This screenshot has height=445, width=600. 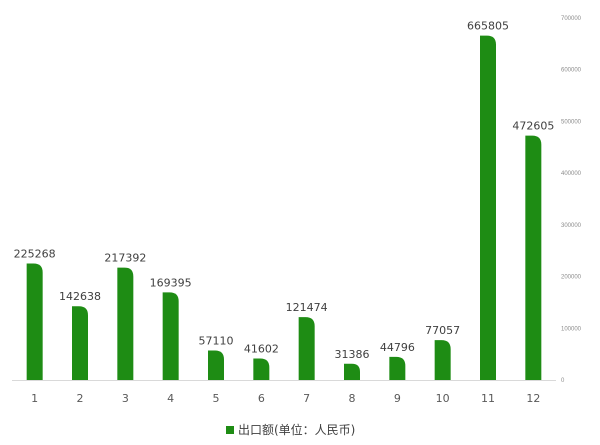 What do you see at coordinates (571, 329) in the screenshot?
I see `y-tick-100000: 100000` at bounding box center [571, 329].